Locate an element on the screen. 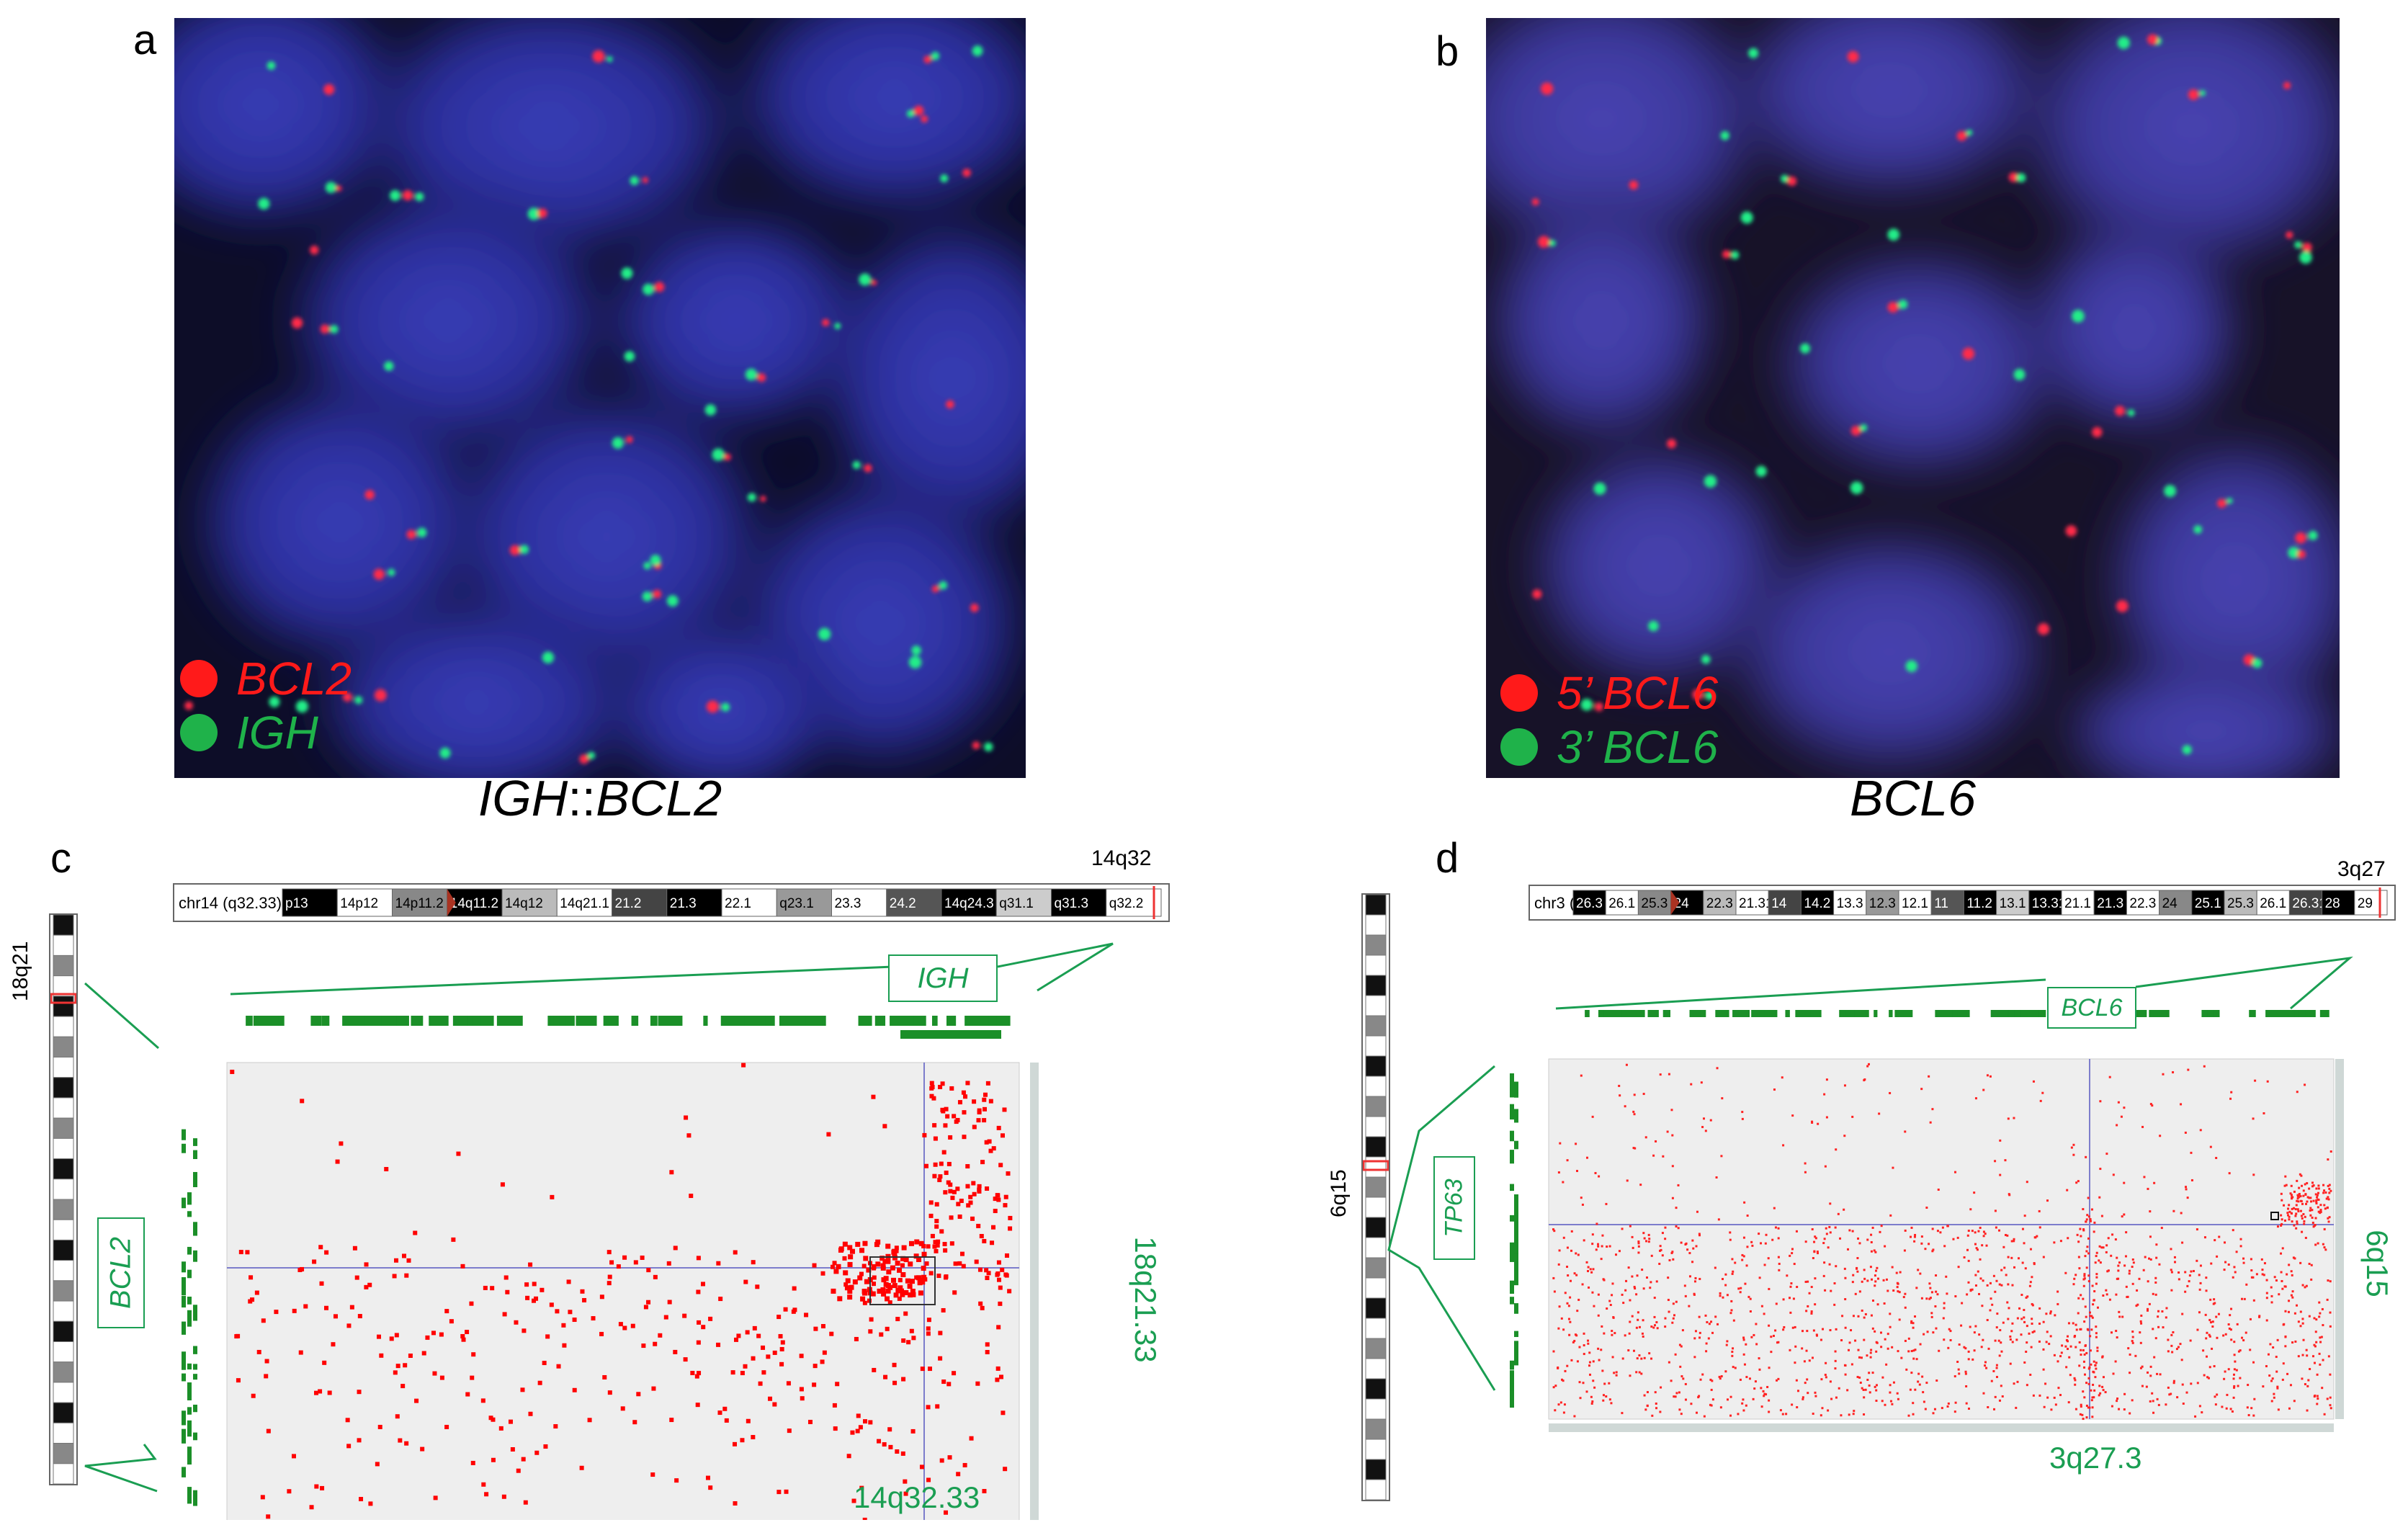  breakpoint-box is located at coordinates (2275, 1216).